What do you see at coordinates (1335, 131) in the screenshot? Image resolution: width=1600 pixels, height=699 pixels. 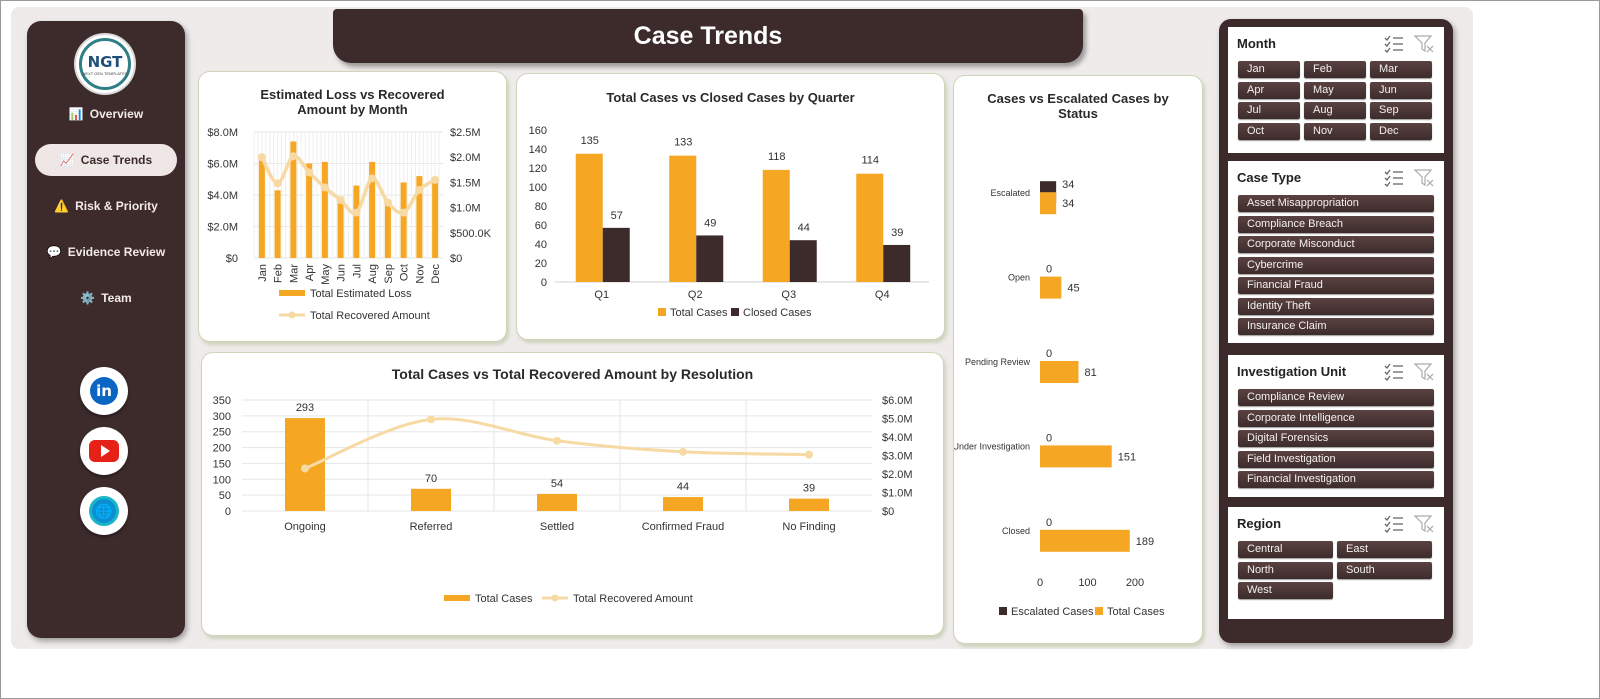 I see `slicer-item: Nov` at bounding box center [1335, 131].